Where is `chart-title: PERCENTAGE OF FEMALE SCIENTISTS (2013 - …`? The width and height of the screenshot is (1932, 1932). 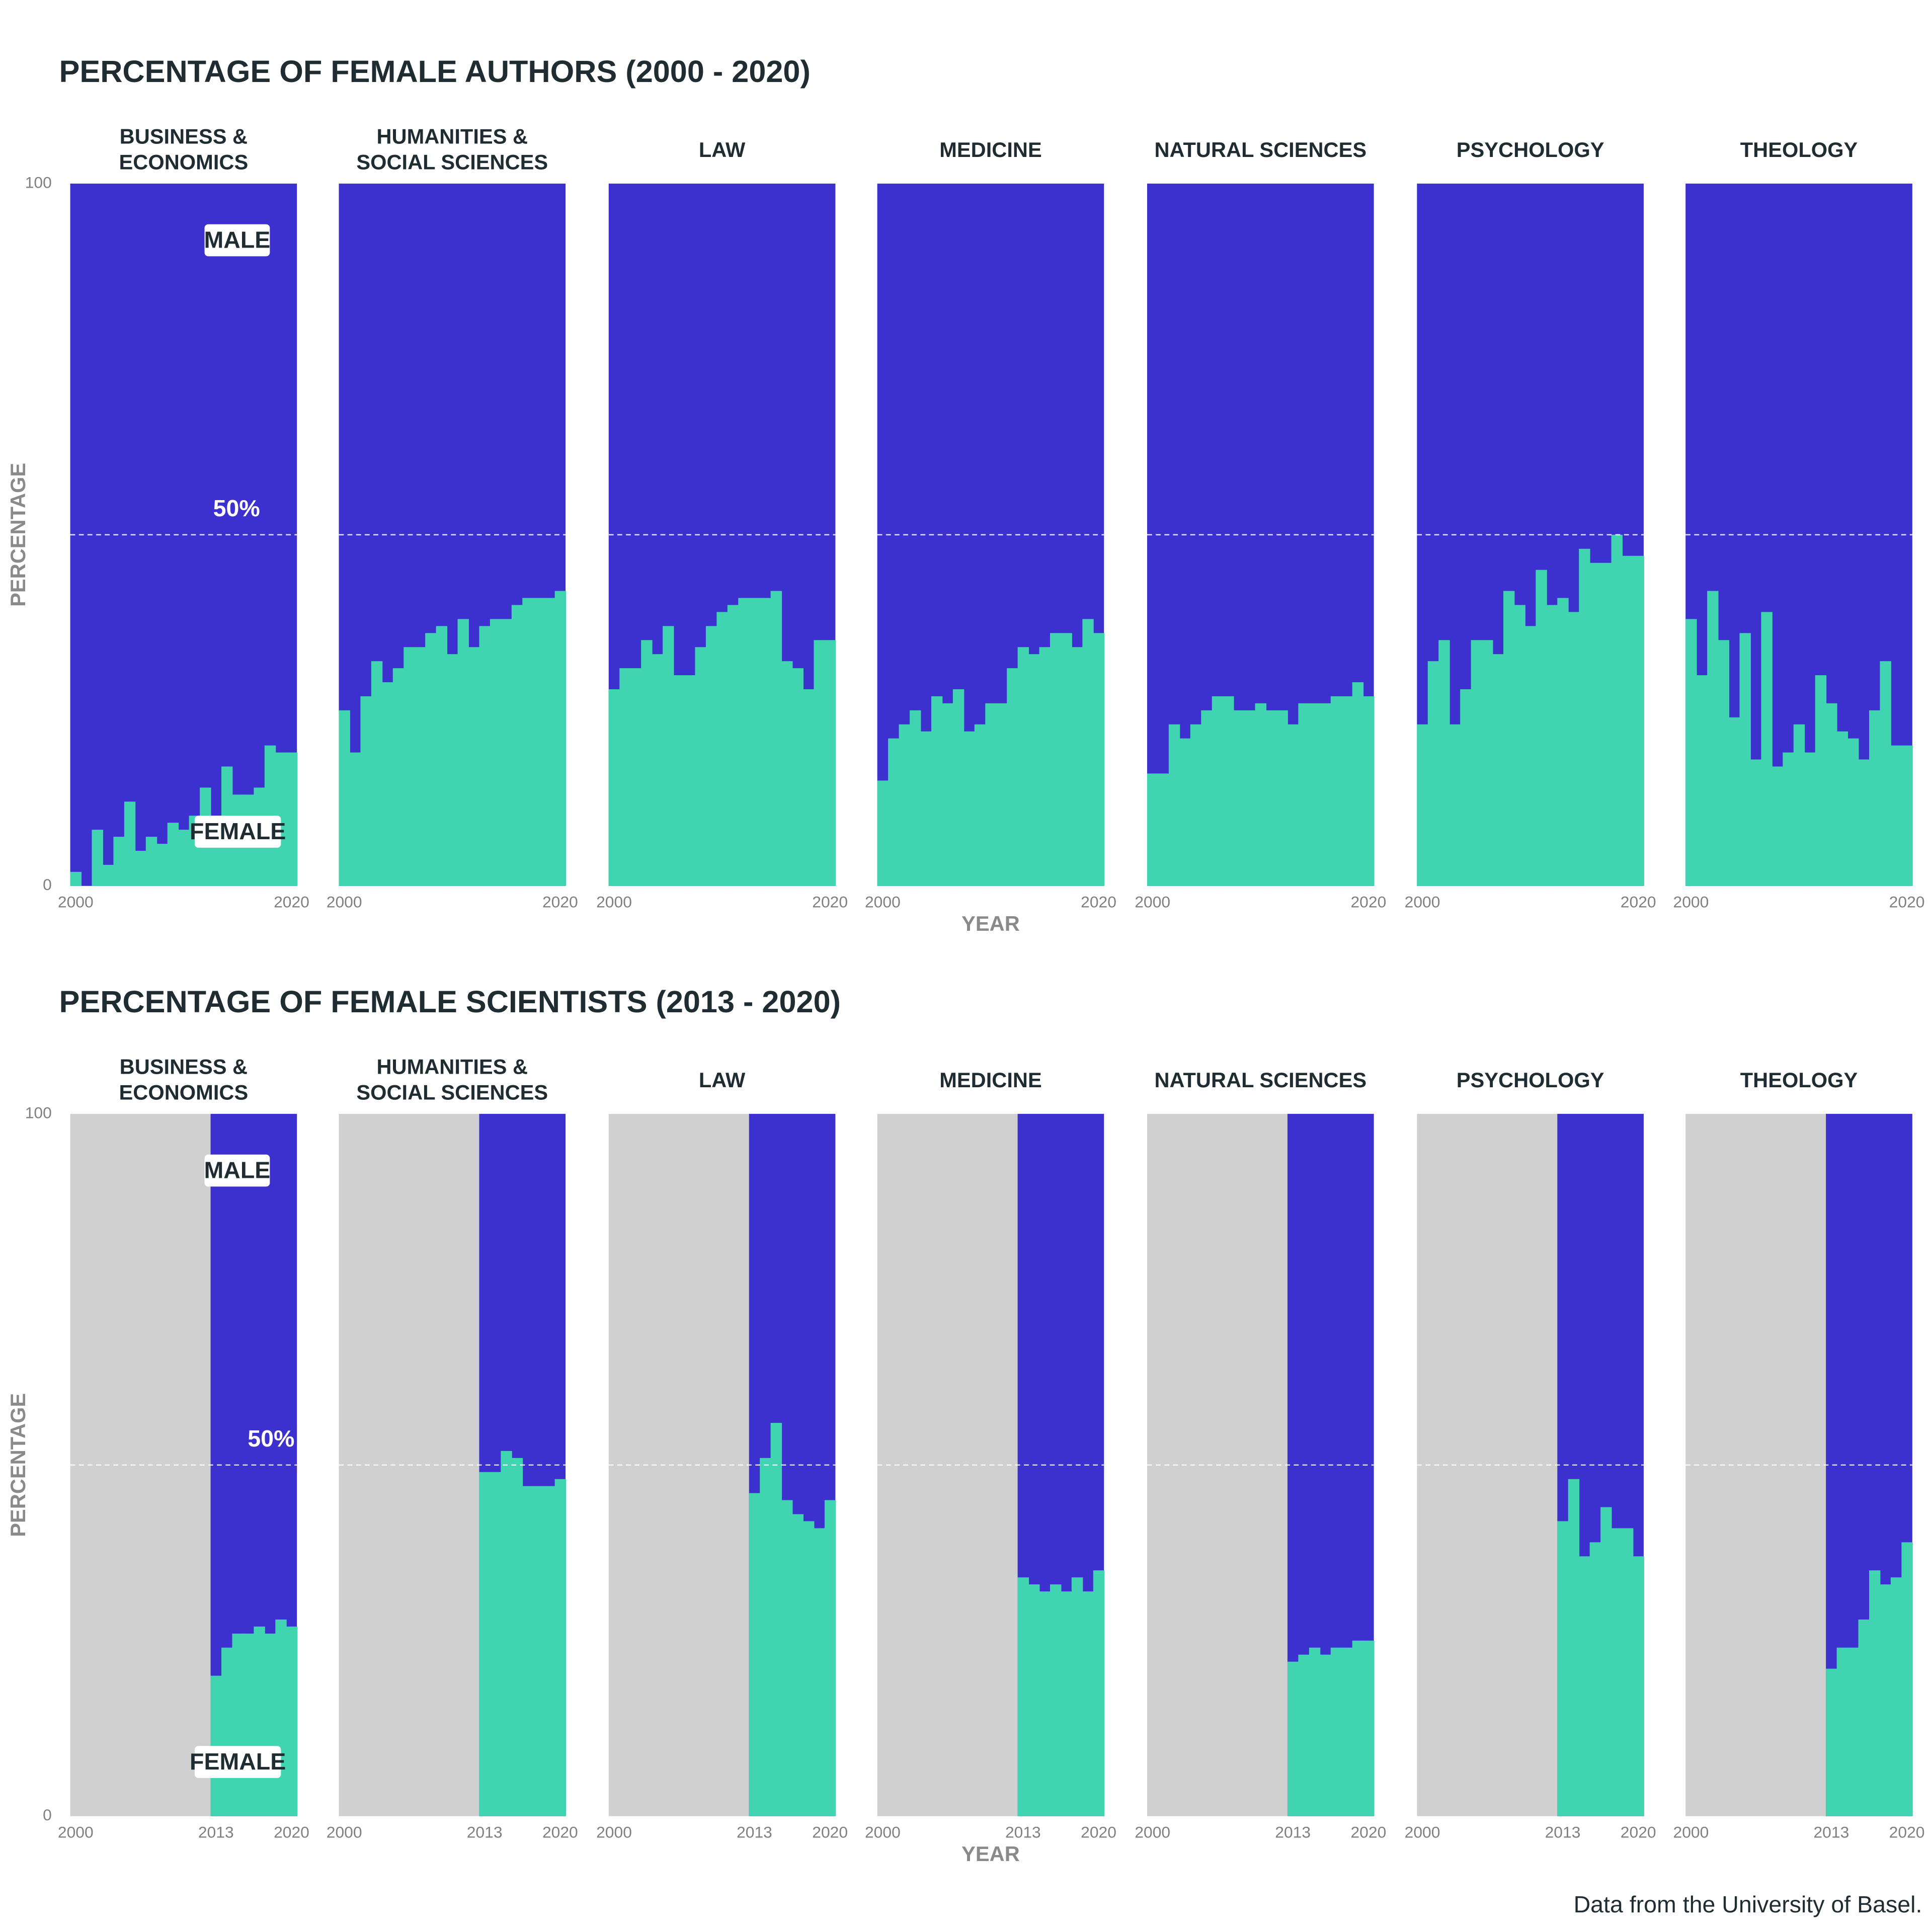
chart-title: PERCENTAGE OF FEMALE SCIENTISTS (2013 - … is located at coordinates (450, 1002).